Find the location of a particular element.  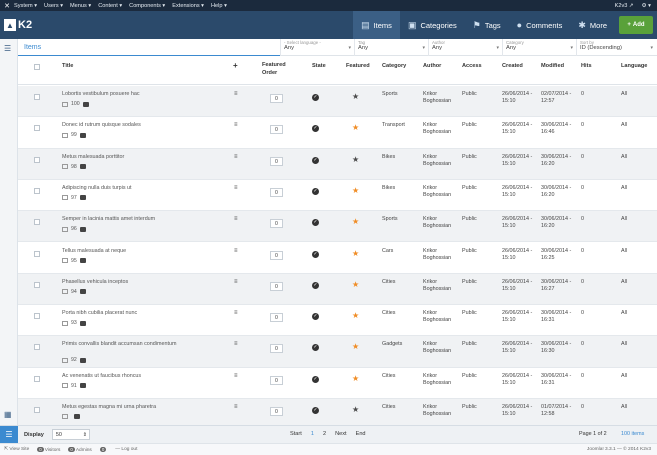

add-column-icon: + is located at coordinates (235, 65).